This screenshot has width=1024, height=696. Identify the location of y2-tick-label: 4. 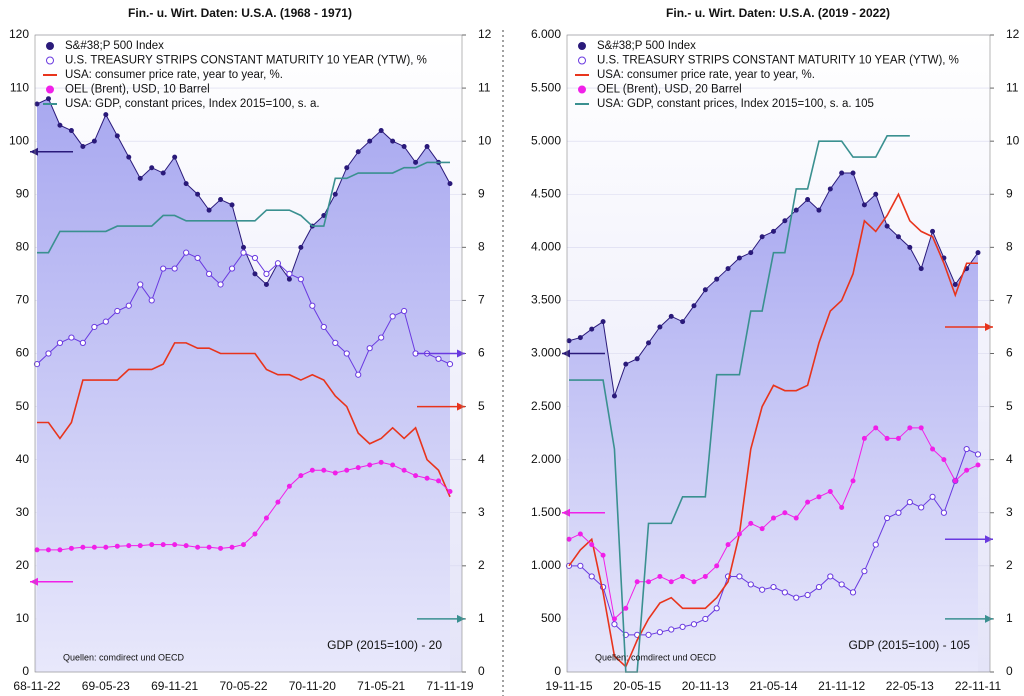
(481, 459).